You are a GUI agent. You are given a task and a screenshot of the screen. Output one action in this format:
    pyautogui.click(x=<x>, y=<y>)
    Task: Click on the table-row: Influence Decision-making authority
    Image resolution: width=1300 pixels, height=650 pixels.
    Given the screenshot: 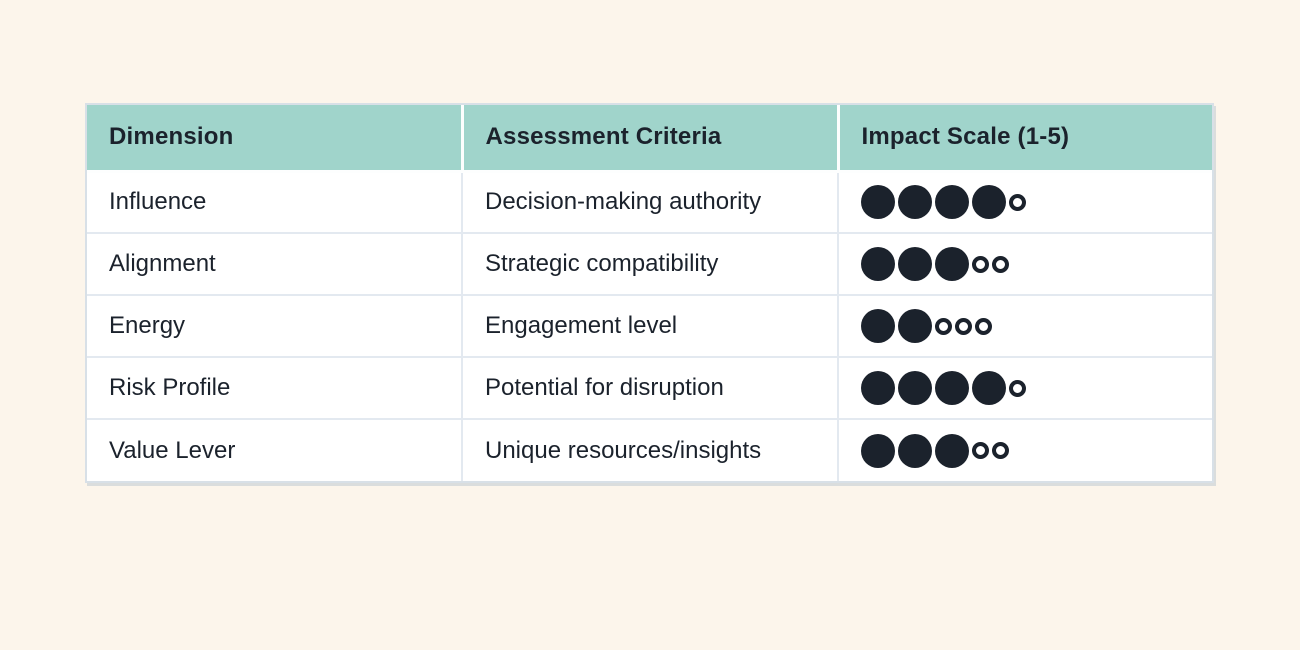 What is the action you would take?
    pyautogui.click(x=649, y=202)
    